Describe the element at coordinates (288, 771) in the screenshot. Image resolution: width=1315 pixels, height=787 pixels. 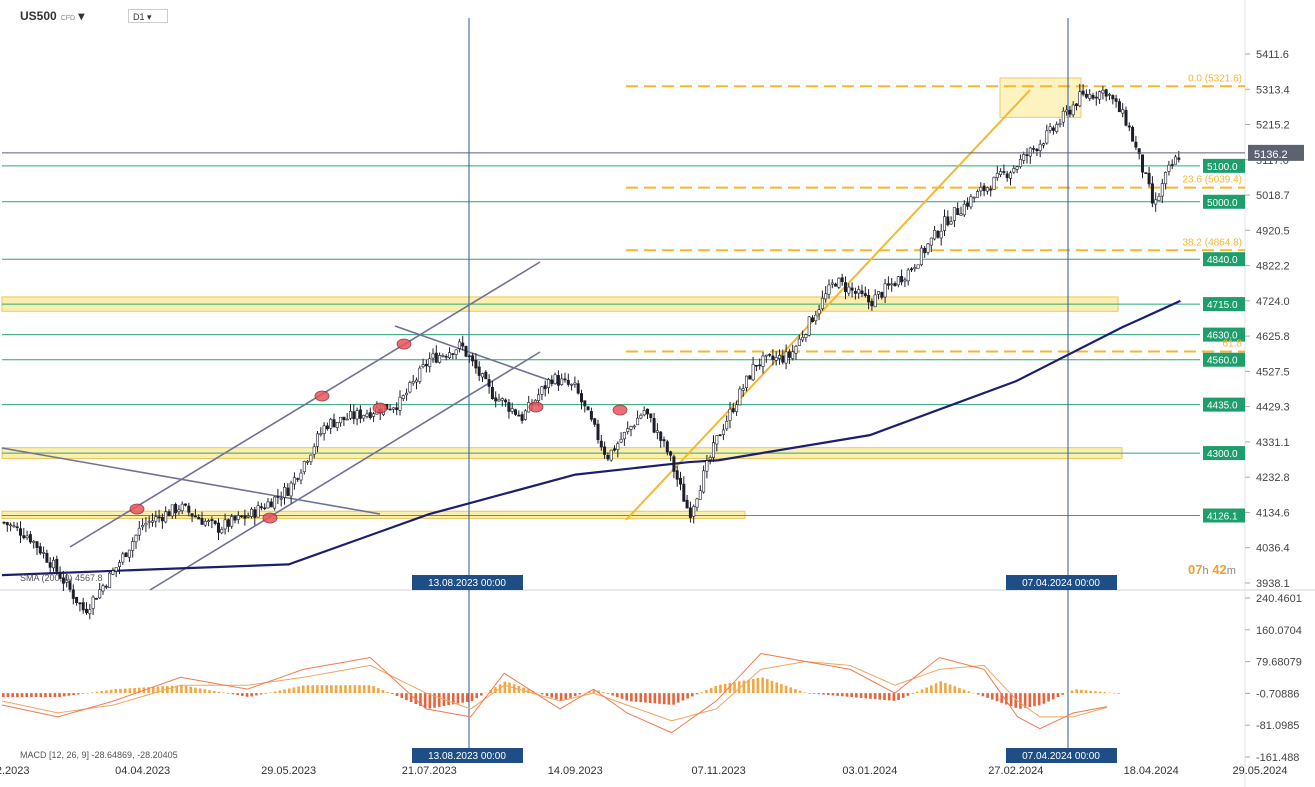
I see `x-axis-label: 29.05.2023` at that location.